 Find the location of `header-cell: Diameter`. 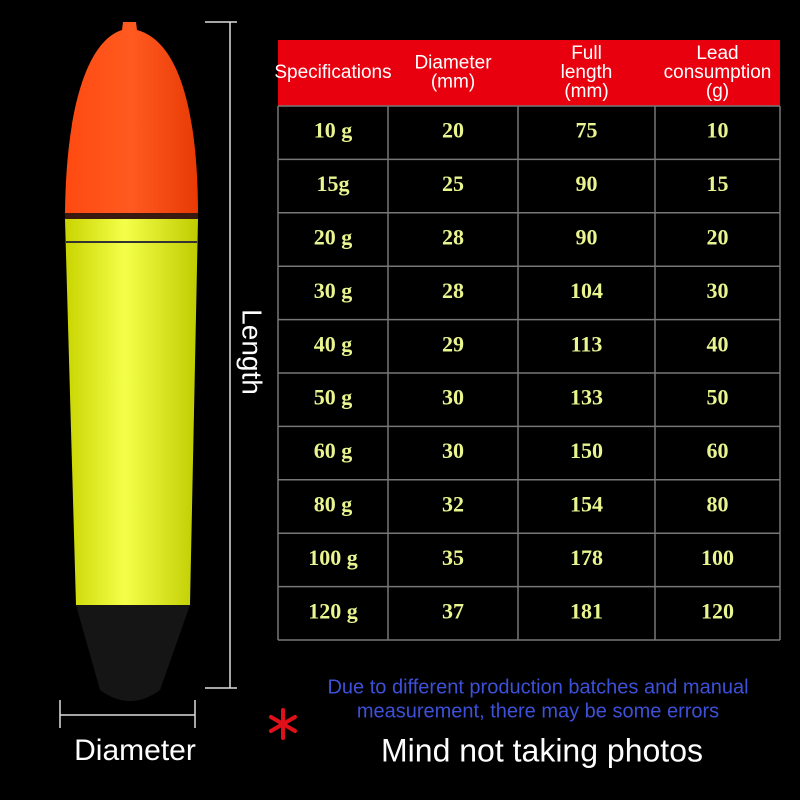

header-cell: Diameter is located at coordinates (453, 63).